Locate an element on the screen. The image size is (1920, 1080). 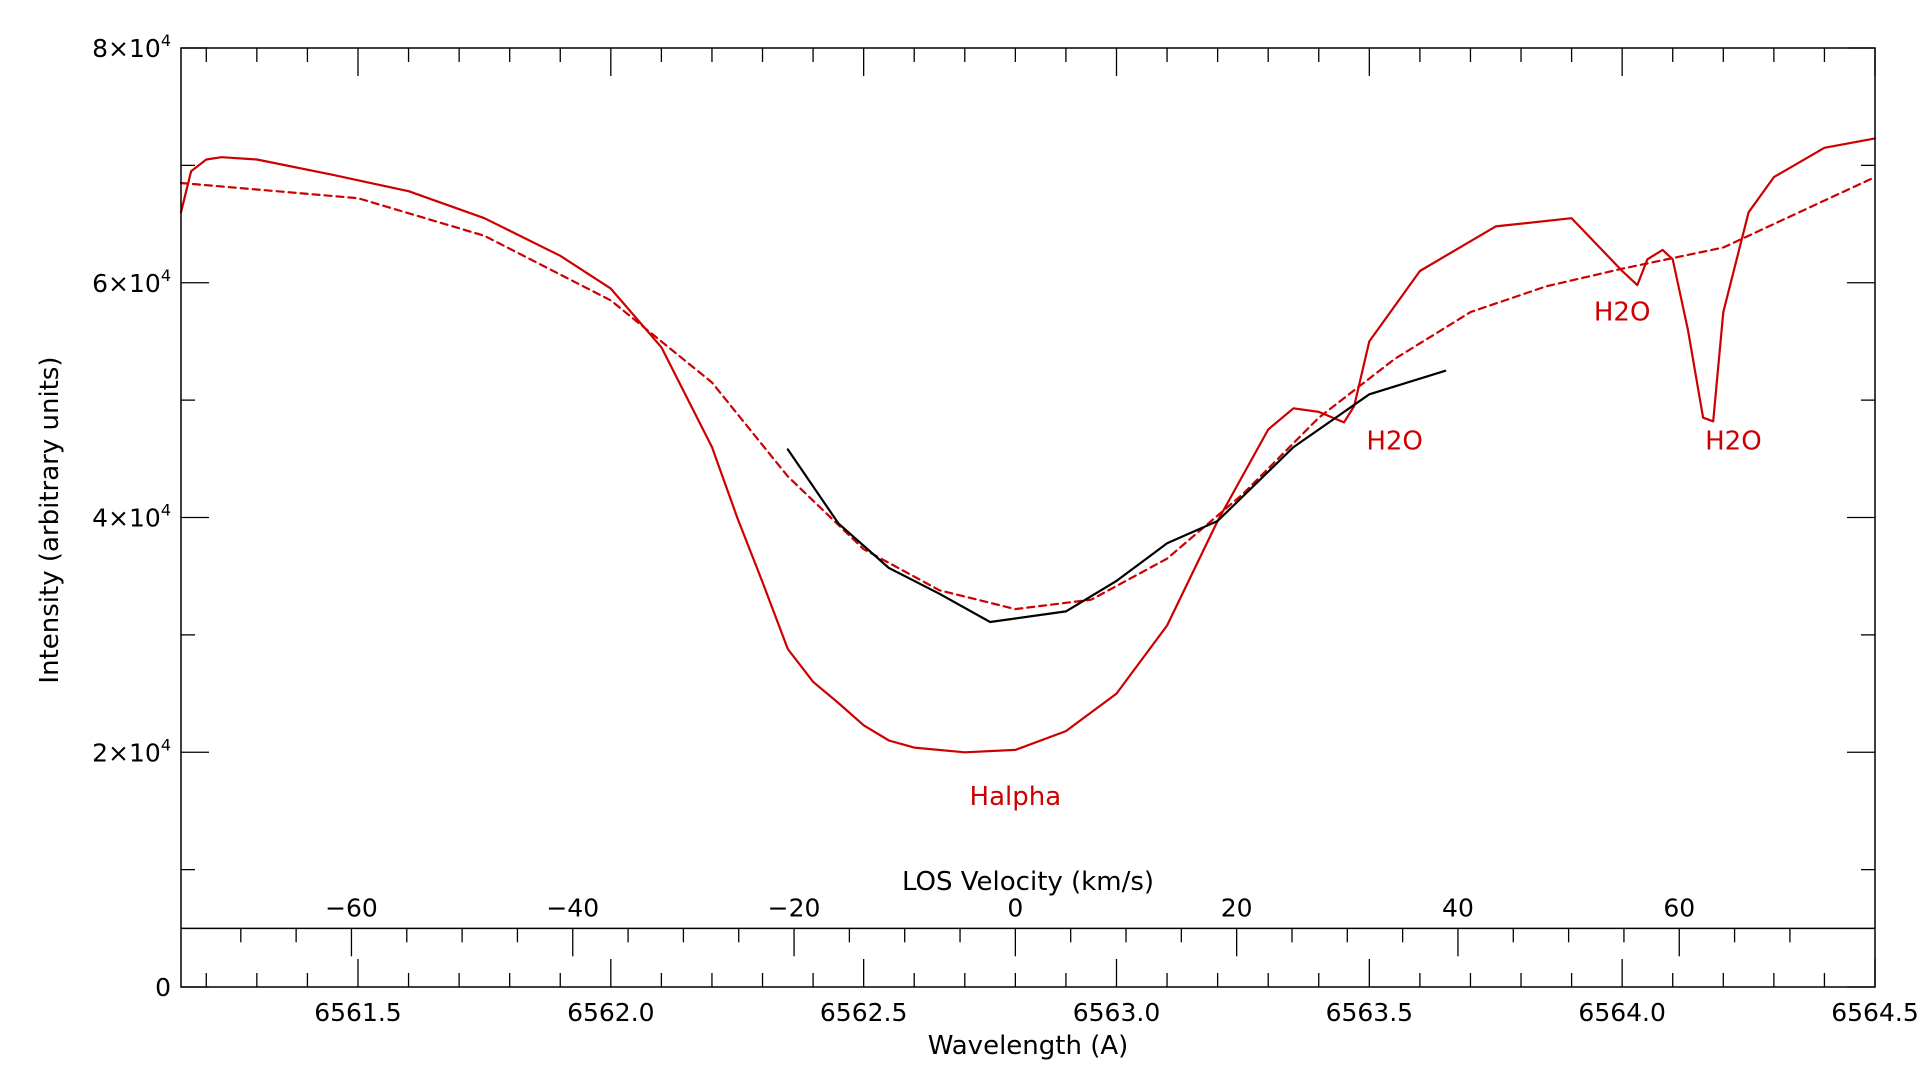
x-tick-label: 6563.0 is located at coordinates (1116, 1012).